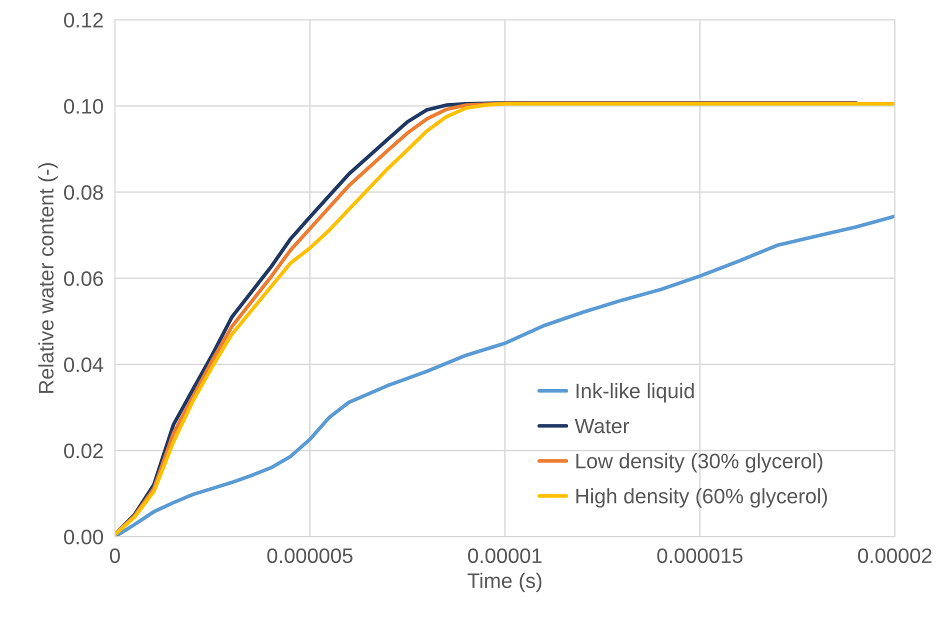 The height and width of the screenshot is (619, 942). What do you see at coordinates (83, 106) in the screenshot?
I see `y-tick-label: 0.10` at bounding box center [83, 106].